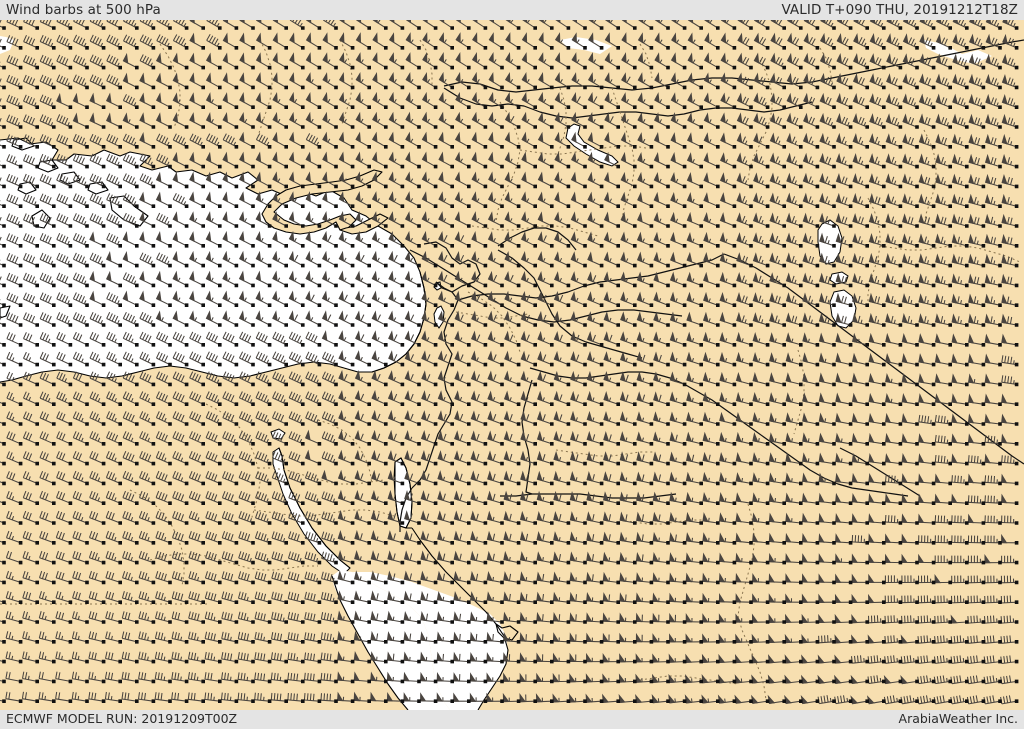 The width and height of the screenshot is (1024, 729). I want to click on border-jordan-syria, so click(591, 277).